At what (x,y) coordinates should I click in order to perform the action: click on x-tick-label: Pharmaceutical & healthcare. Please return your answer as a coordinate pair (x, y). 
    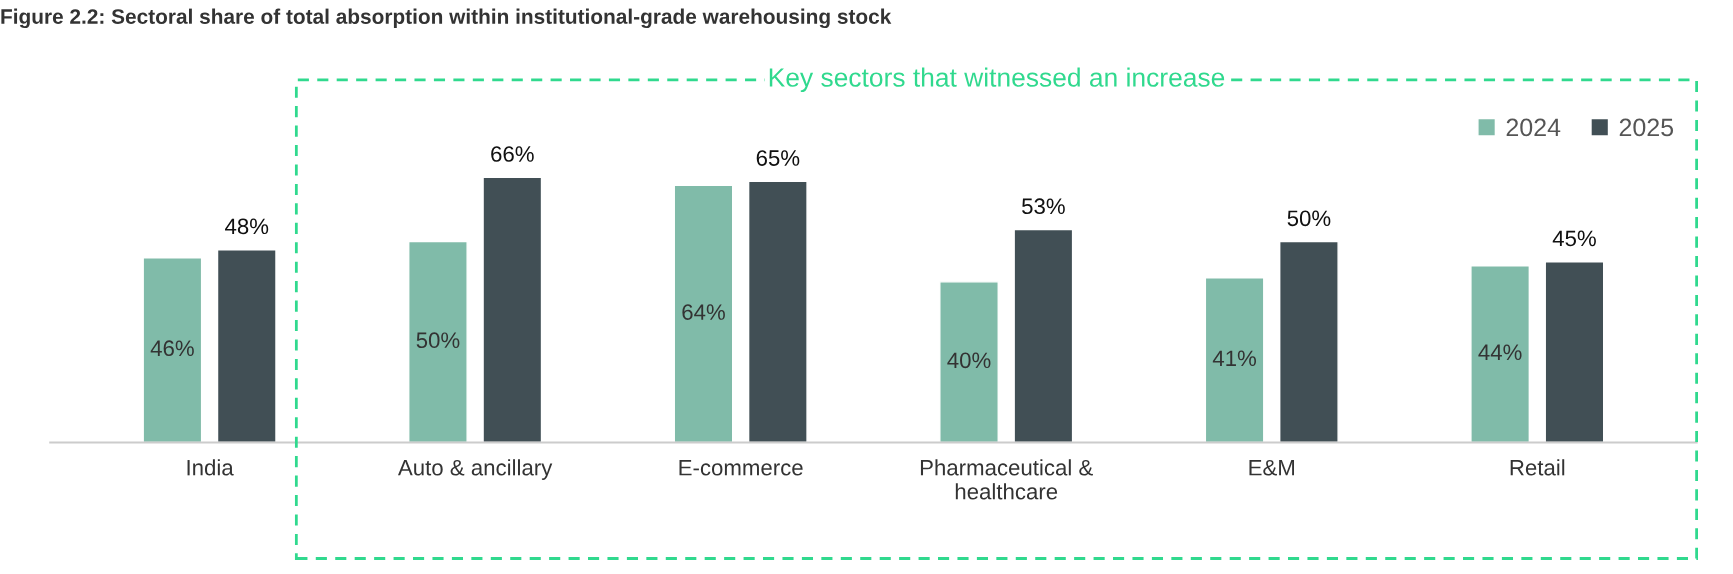
    Looking at the image, I should click on (1006, 479).